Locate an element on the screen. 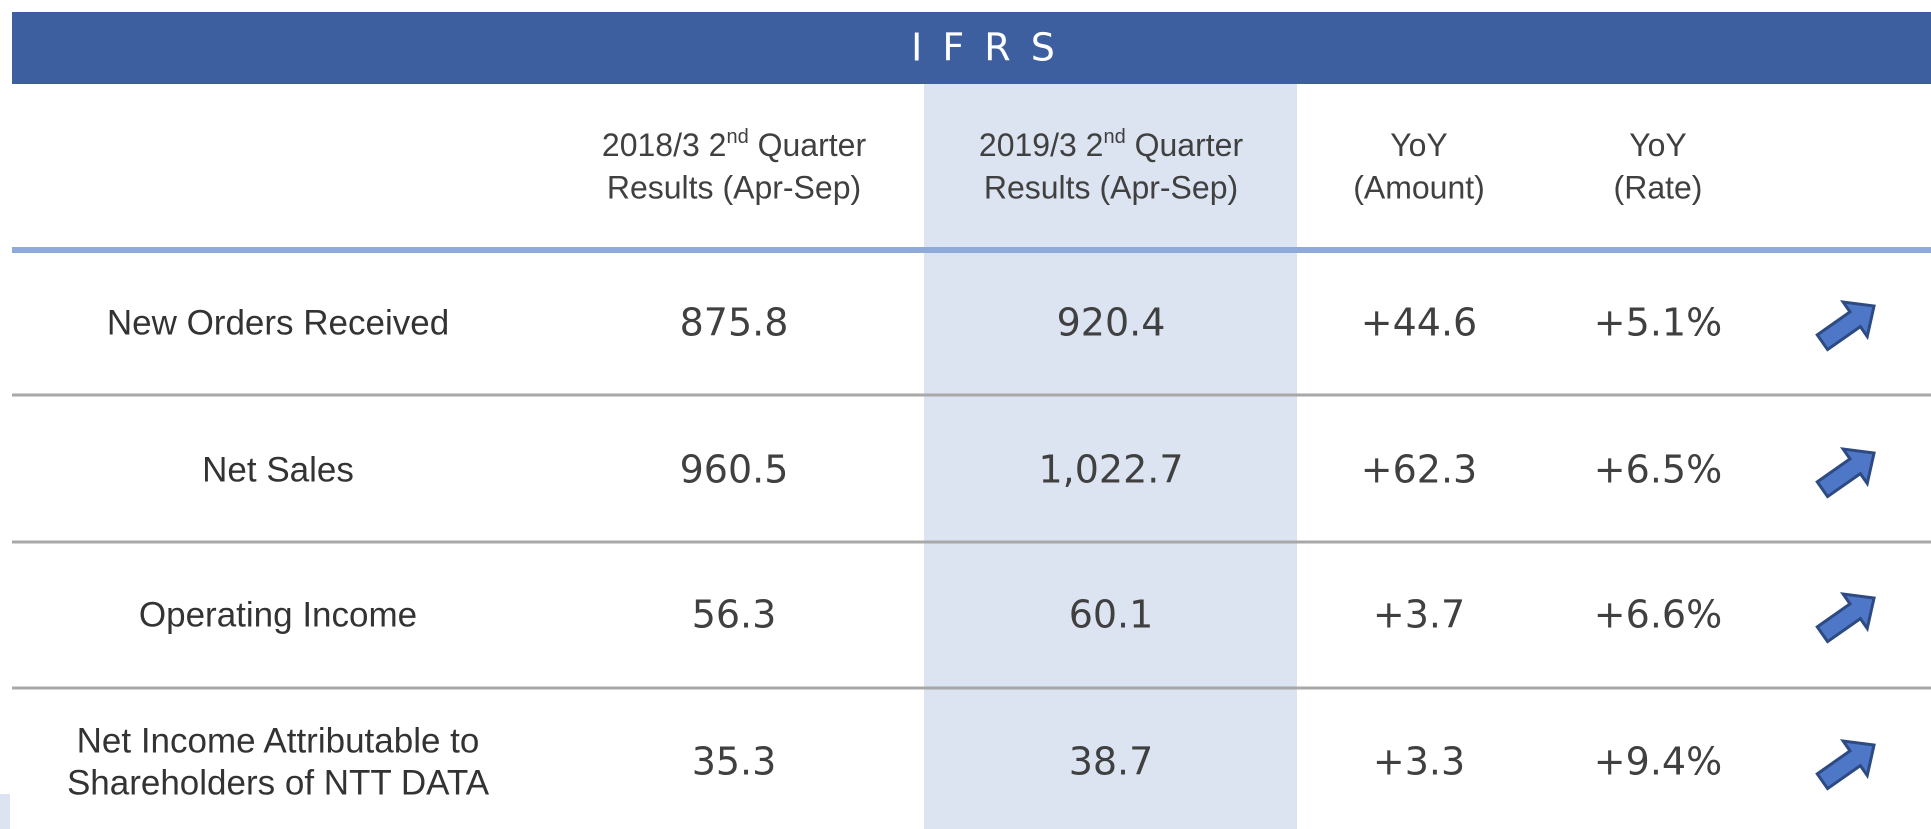 The width and height of the screenshot is (1931, 829). header-band is located at coordinates (971, 48).